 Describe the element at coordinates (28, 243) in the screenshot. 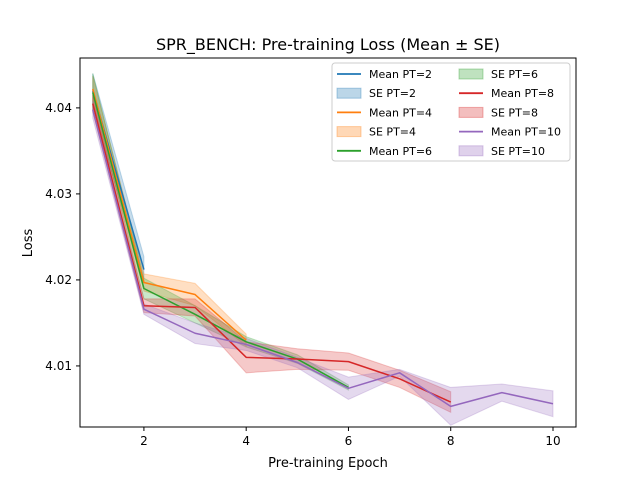

I see `y-axis-title: Loss` at that location.